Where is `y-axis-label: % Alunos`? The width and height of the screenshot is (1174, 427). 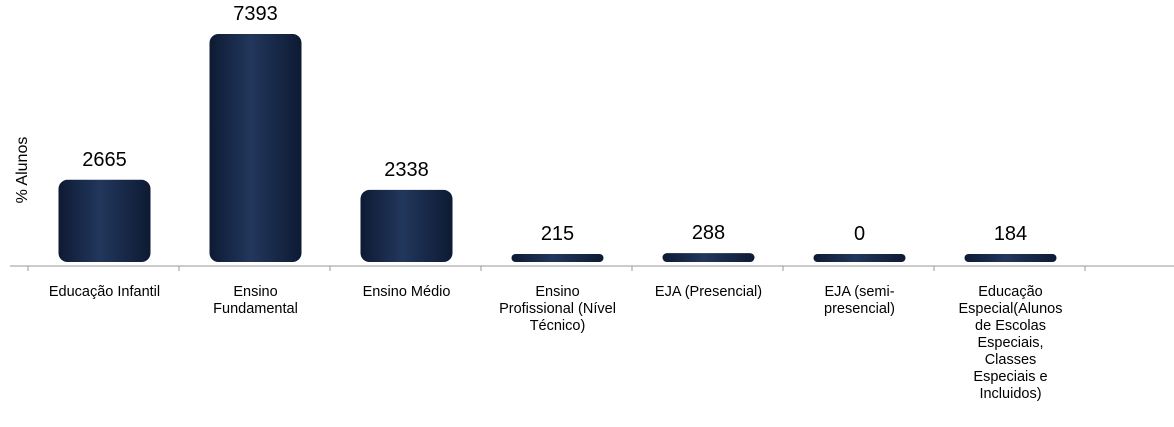 y-axis-label: % Alunos is located at coordinates (22, 170).